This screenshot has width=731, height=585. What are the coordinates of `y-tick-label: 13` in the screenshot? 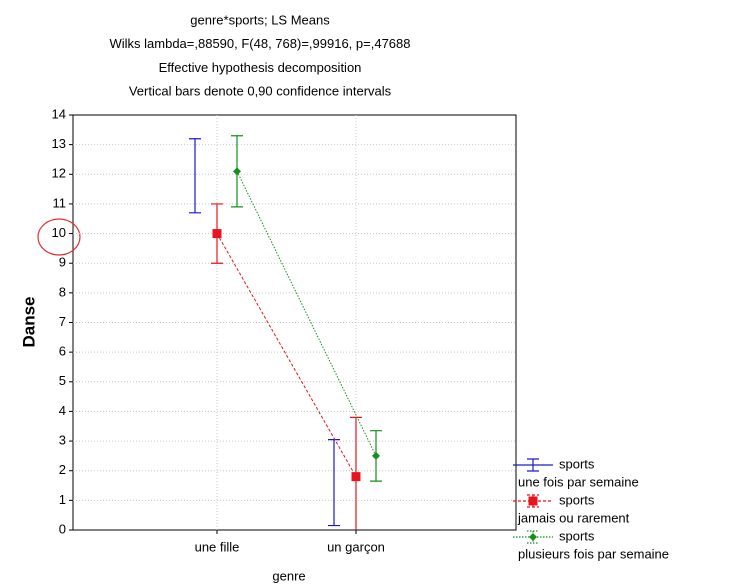 It's located at (59, 143).